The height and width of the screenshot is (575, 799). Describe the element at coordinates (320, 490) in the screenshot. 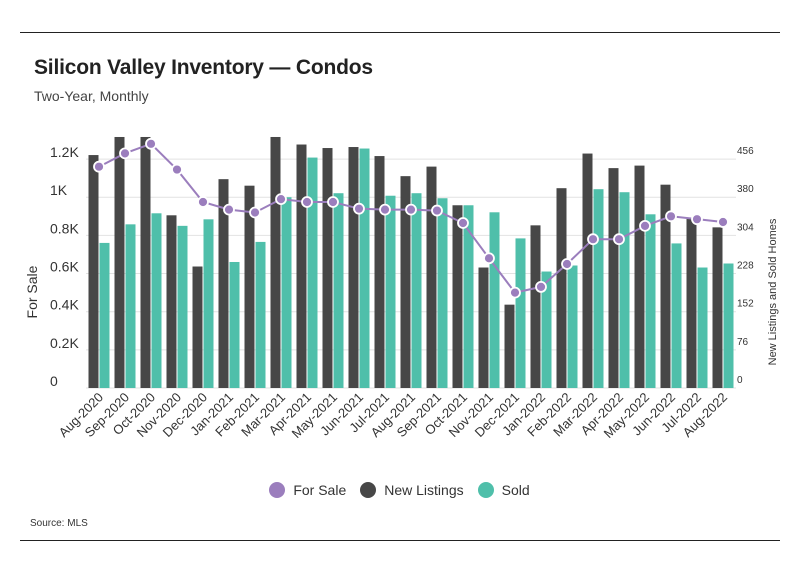

I see `legend-label-for-sale: For Sale` at that location.